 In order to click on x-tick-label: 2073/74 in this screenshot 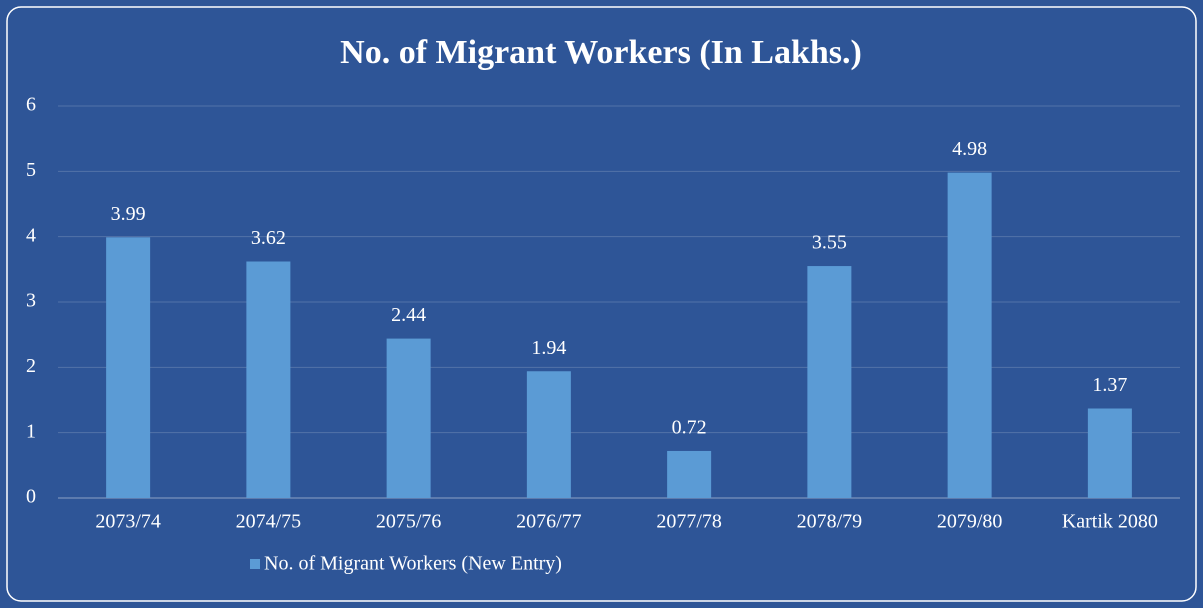, I will do `click(128, 522)`.